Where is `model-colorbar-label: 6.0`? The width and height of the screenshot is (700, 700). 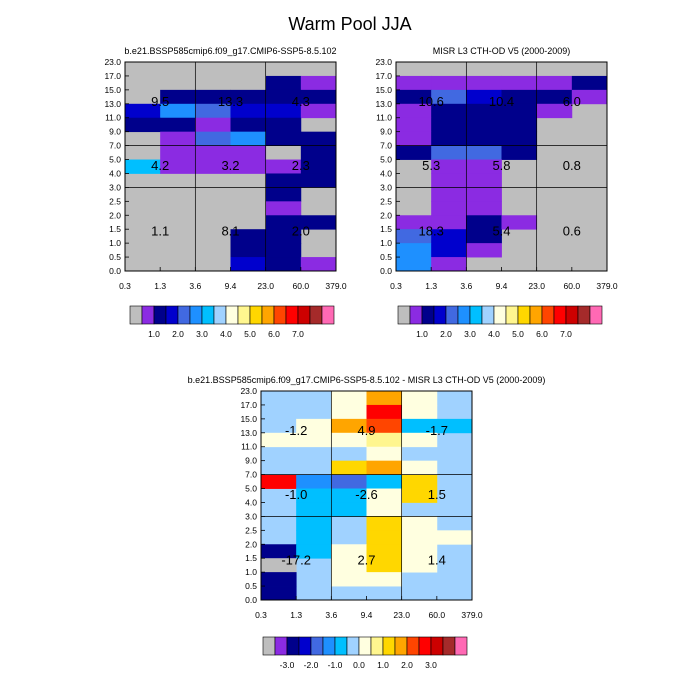
model-colorbar-label: 6.0 is located at coordinates (274, 334).